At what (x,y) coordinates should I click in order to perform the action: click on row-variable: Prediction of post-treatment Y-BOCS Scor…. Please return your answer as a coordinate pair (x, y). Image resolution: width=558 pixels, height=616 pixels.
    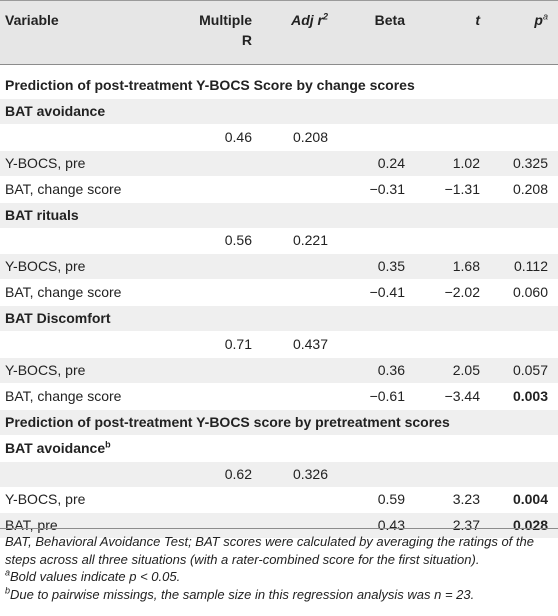
    Looking at the image, I should click on (210, 85).